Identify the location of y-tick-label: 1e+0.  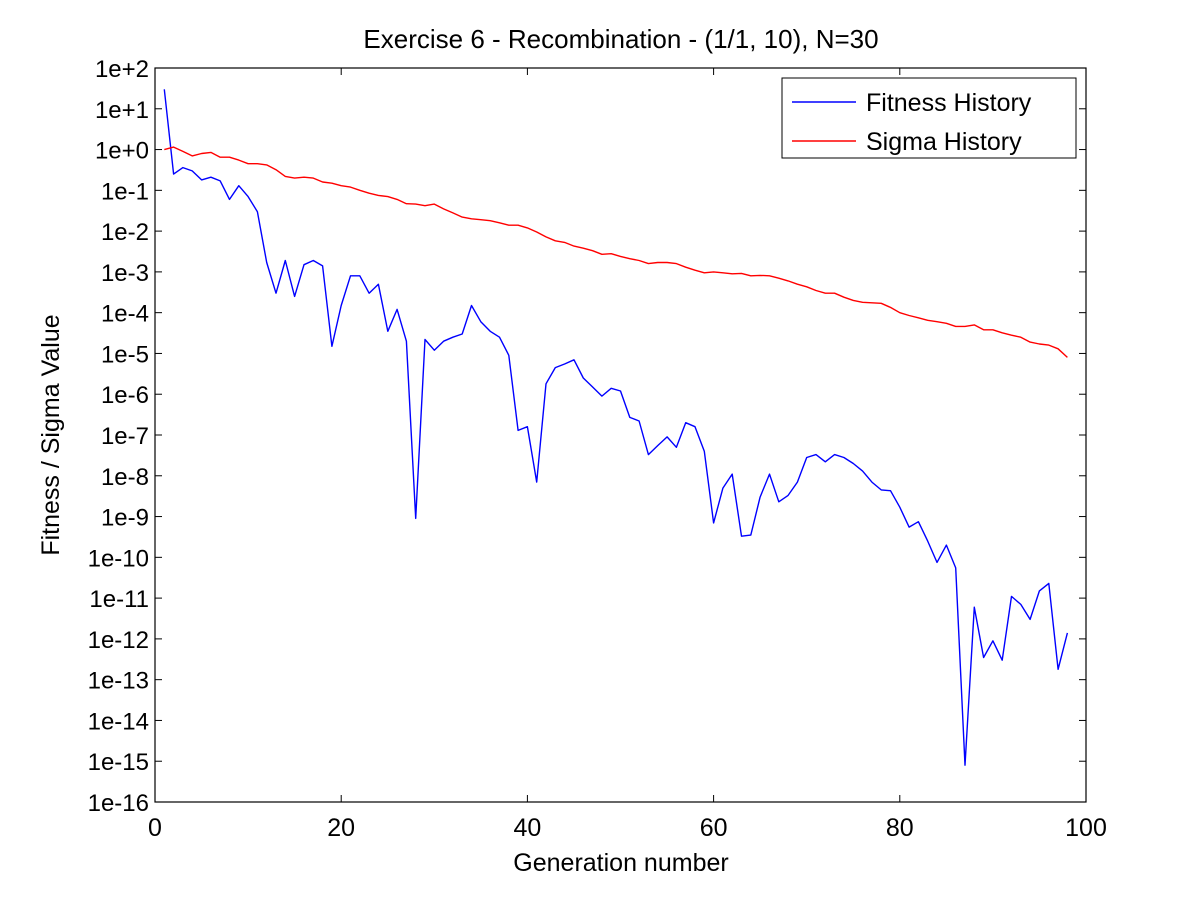
(122, 151).